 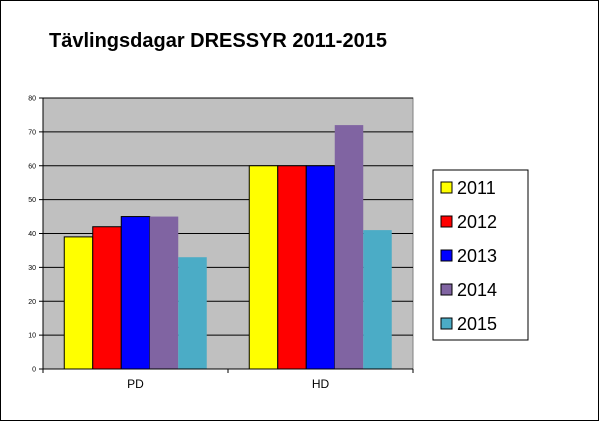 I want to click on x-axis-labels: PD HD, so click(x=228, y=384).